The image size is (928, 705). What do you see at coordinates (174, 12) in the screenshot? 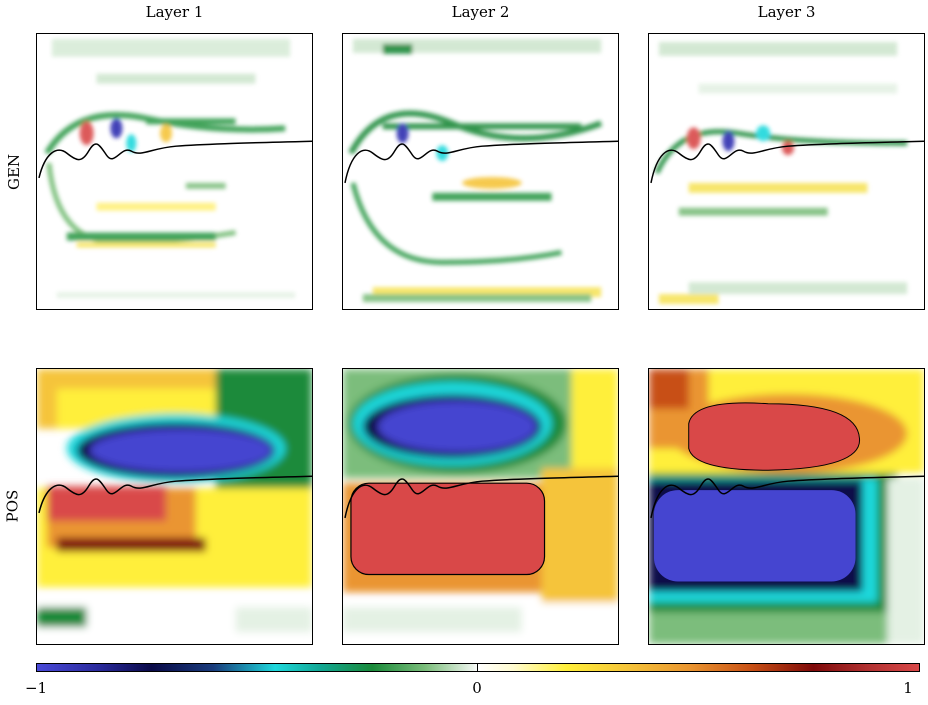
I see `column-title-layer-1: Layer 1` at bounding box center [174, 12].